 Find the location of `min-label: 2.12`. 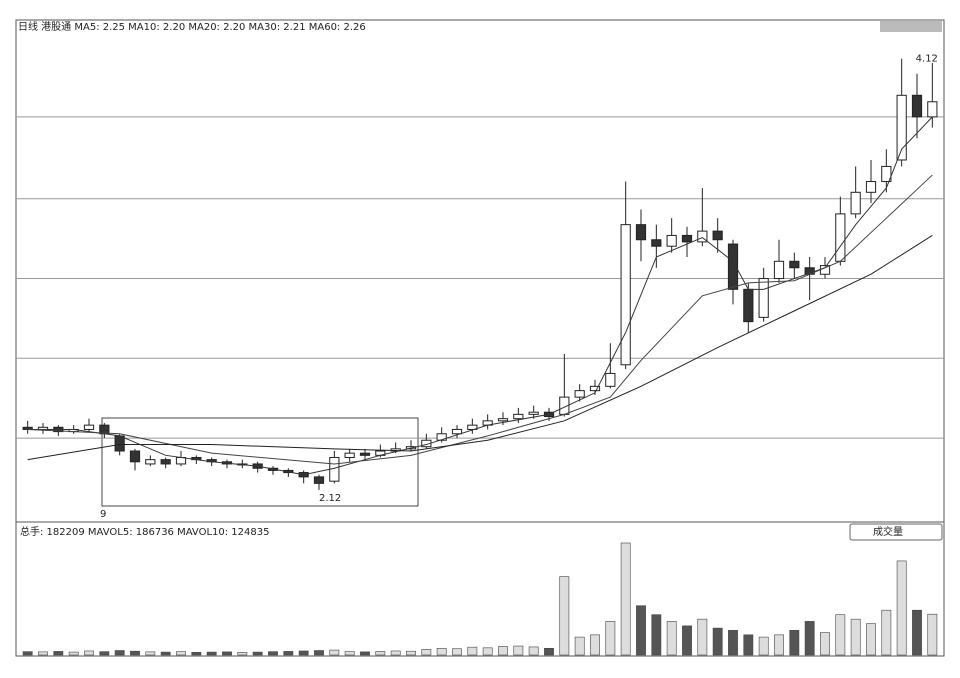

min-label: 2.12 is located at coordinates (330, 498).